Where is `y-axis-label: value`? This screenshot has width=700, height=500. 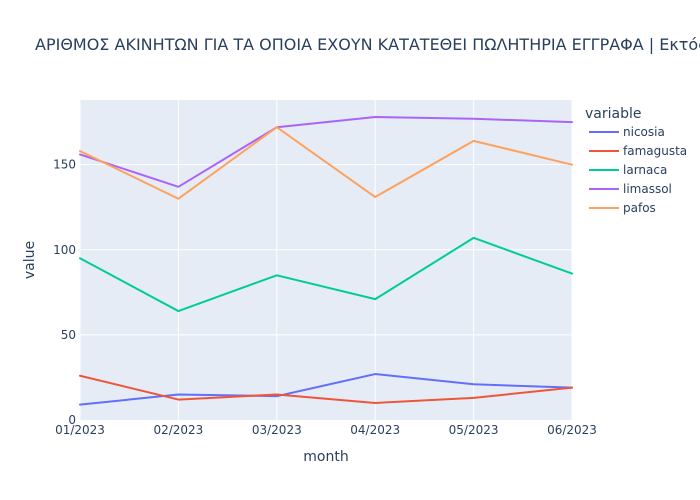 y-axis-label: value is located at coordinates (30, 260).